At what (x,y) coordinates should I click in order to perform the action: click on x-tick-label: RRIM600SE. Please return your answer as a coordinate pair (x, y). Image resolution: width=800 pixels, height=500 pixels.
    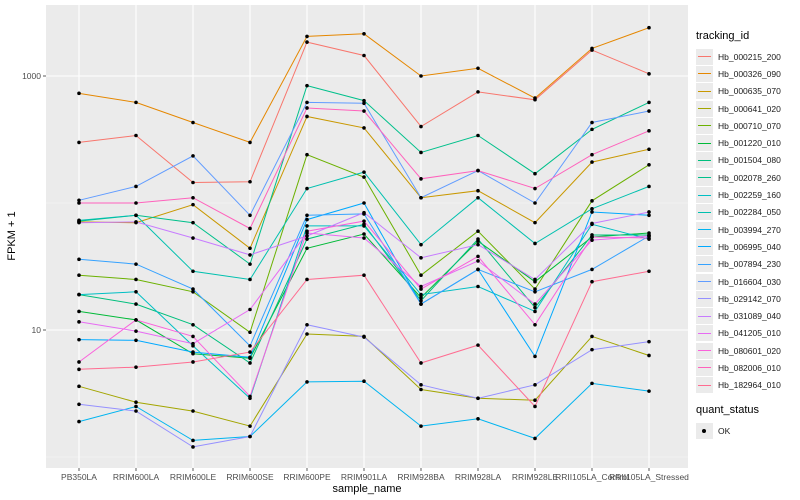
    Looking at the image, I should click on (250, 477).